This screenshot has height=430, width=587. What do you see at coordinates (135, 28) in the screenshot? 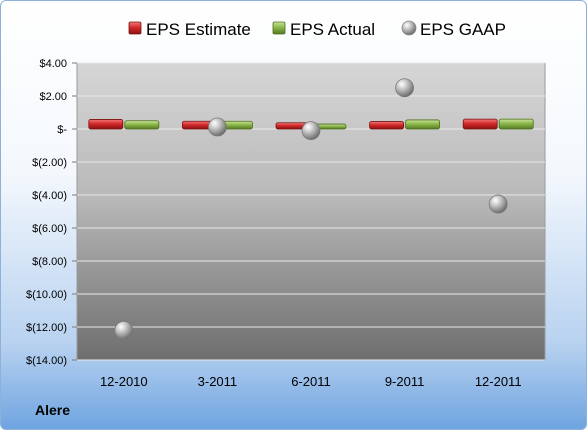
I see `legend-estimate-swatch` at bounding box center [135, 28].